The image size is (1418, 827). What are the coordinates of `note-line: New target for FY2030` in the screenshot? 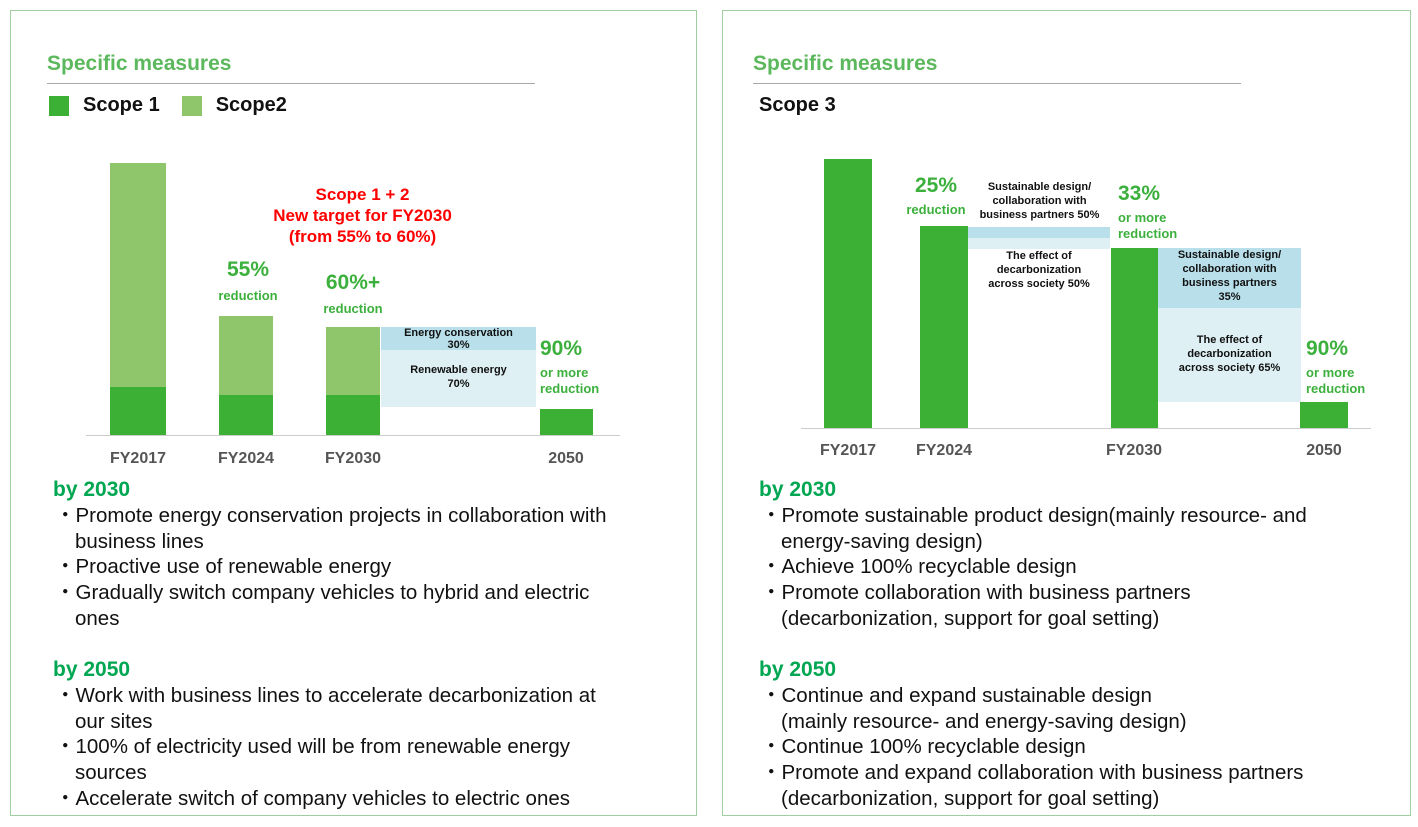 It's located at (362, 215).